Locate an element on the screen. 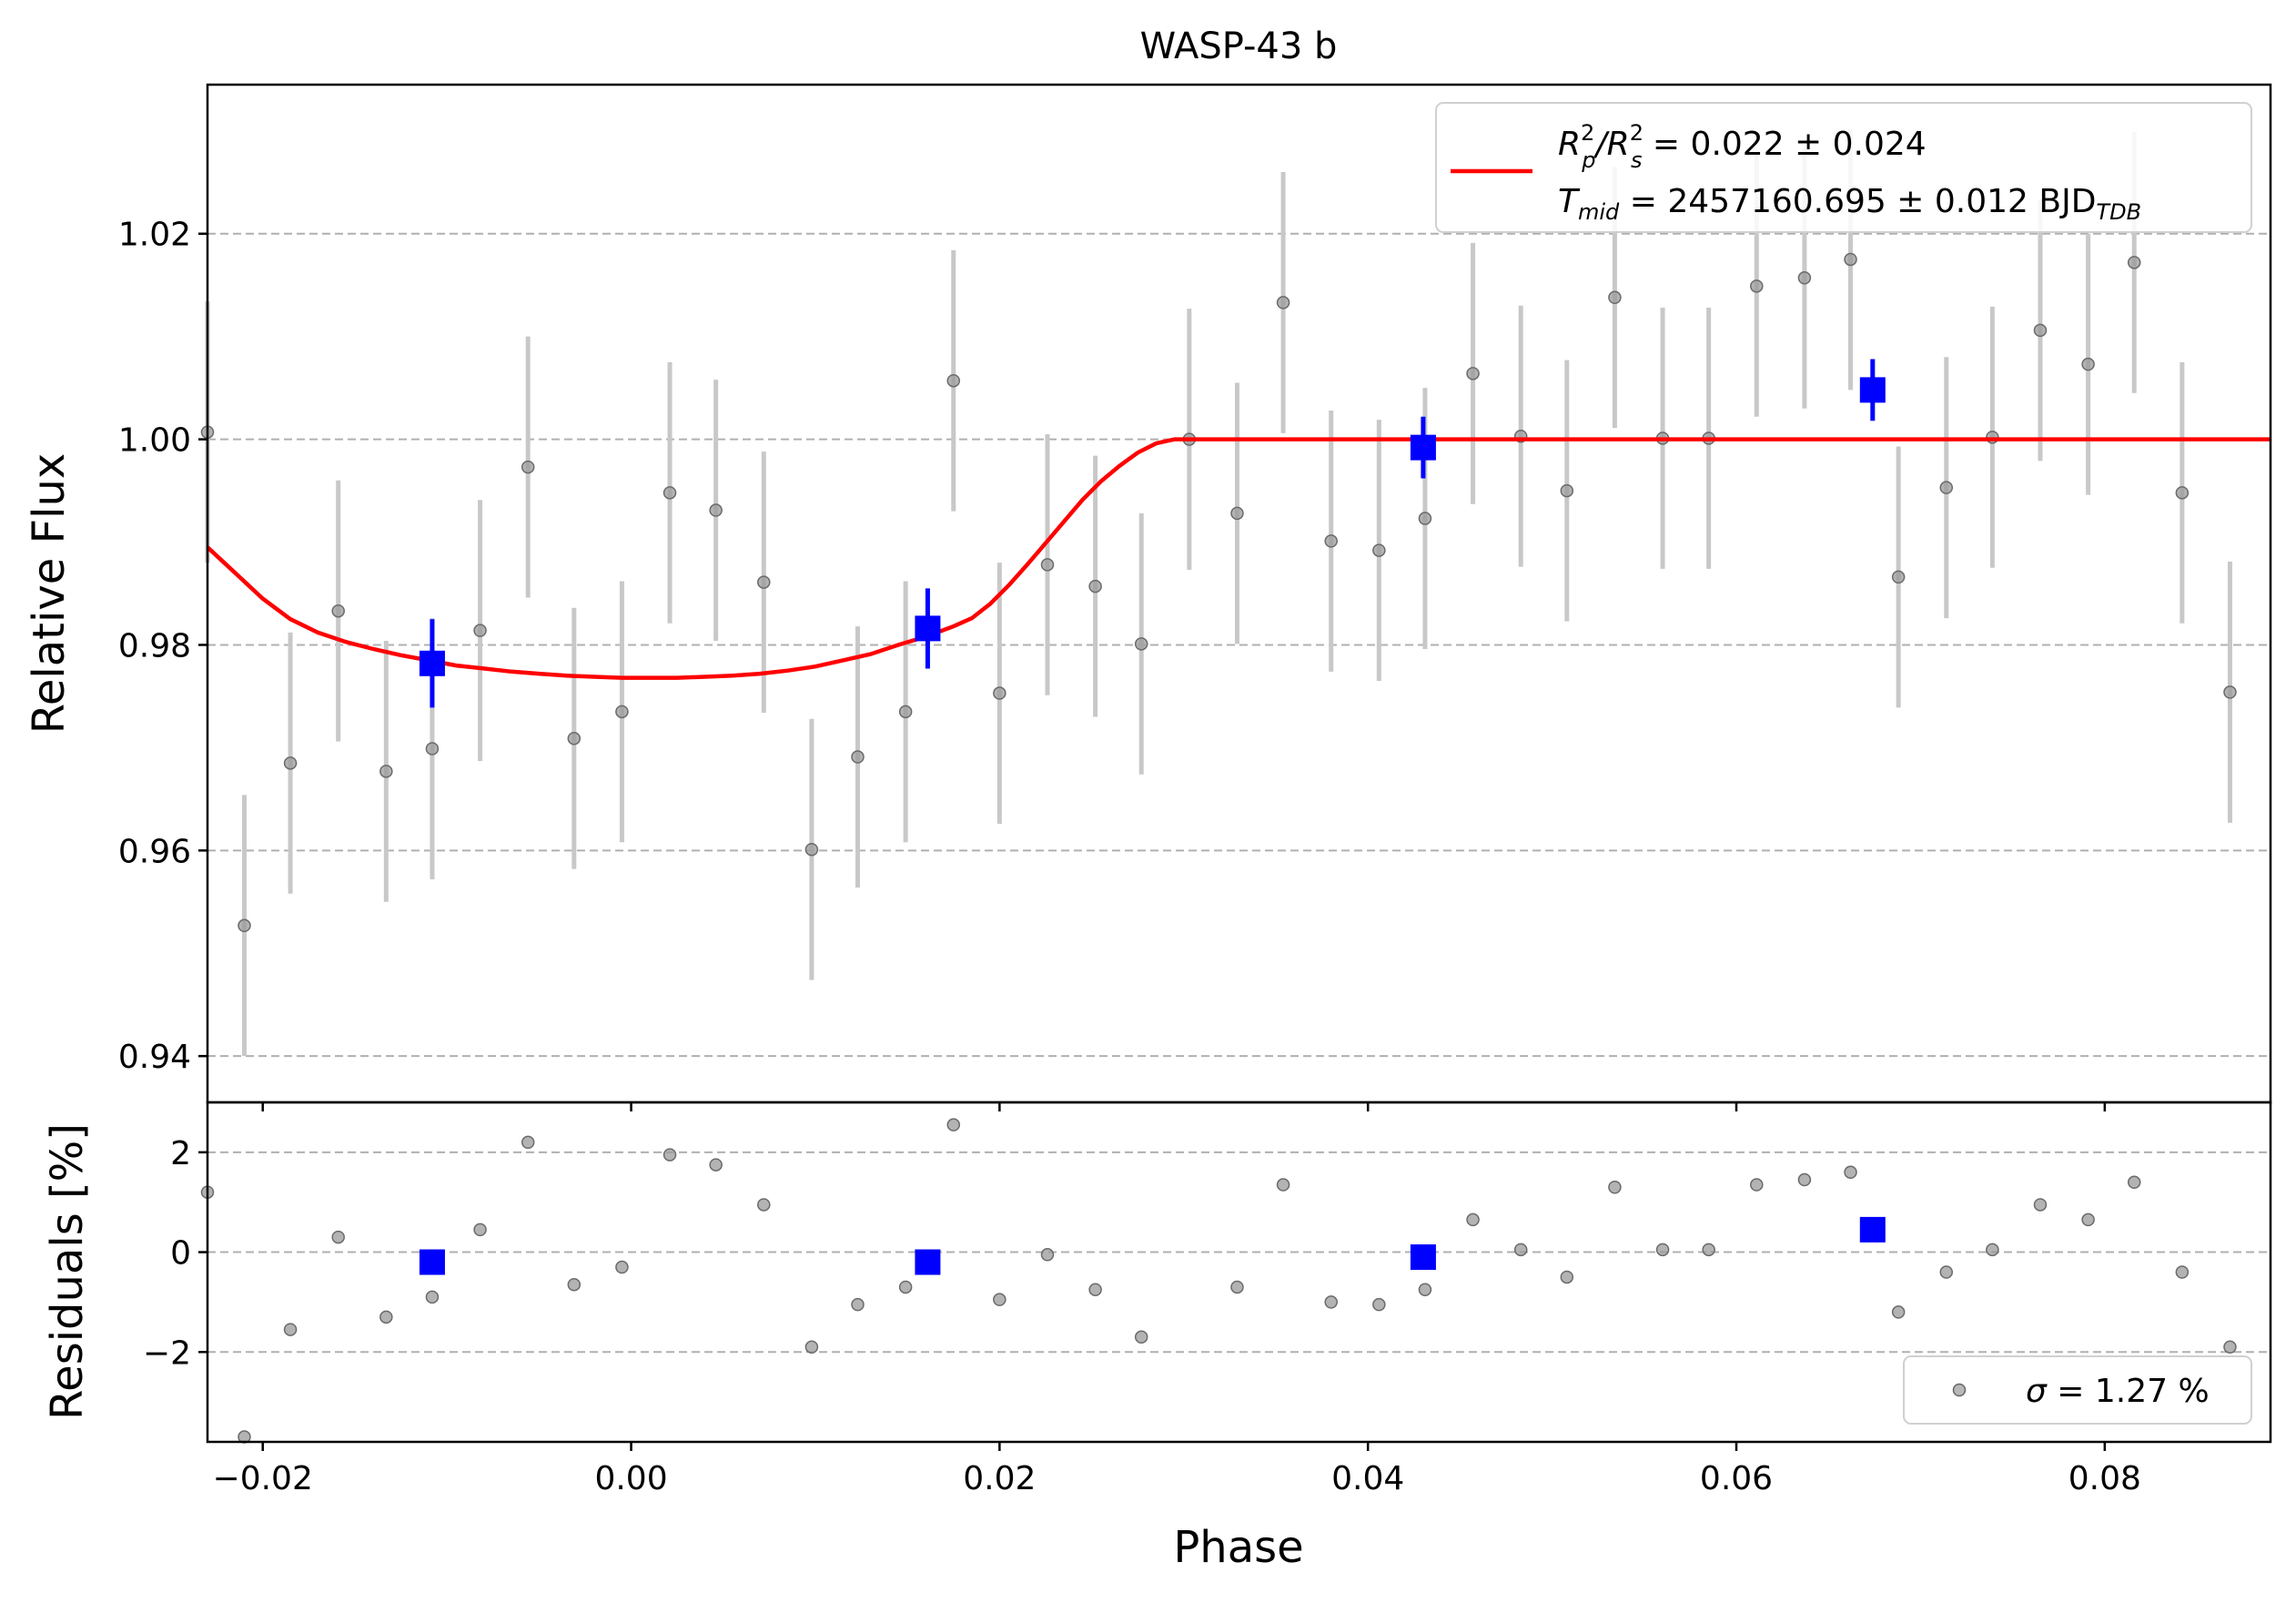 This screenshot has width=2296, height=1603. bottom-grid is located at coordinates (1239, 1252).